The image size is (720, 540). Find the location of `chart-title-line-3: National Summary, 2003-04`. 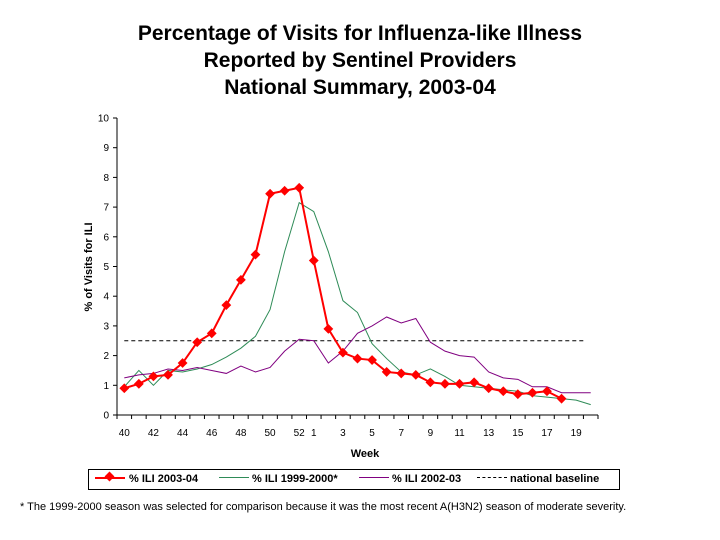

chart-title-line-3: National Summary, 2003-04 is located at coordinates (360, 87).